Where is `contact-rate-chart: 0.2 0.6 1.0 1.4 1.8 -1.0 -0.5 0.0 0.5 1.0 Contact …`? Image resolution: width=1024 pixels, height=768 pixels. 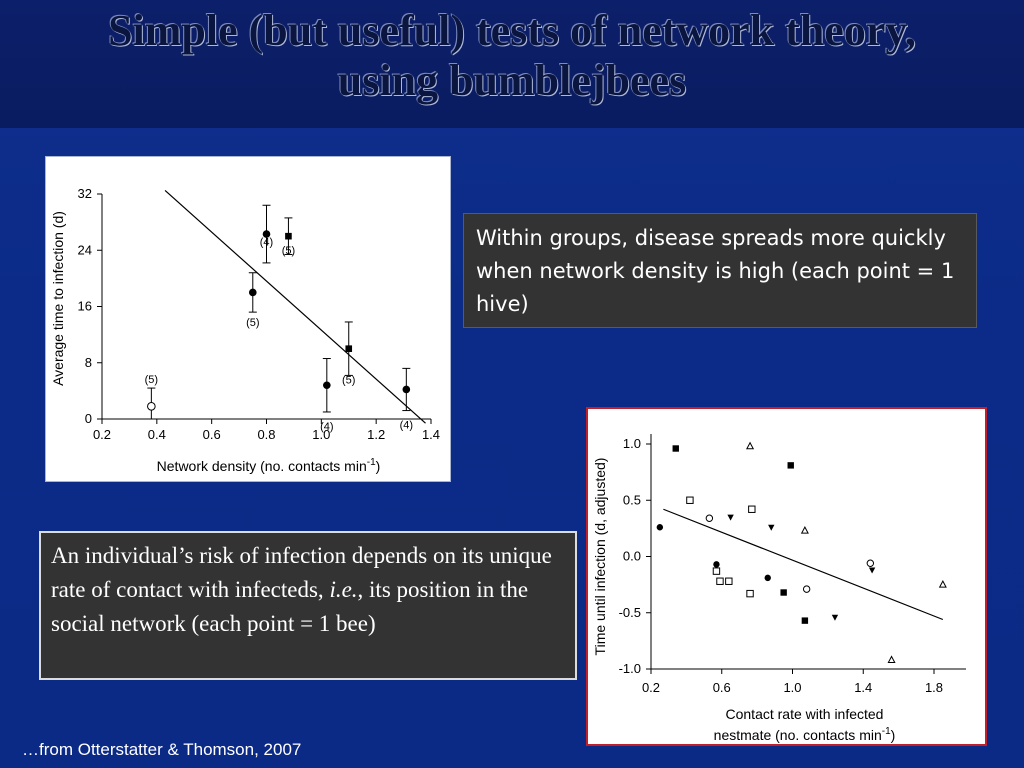
contact-rate-chart: 0.2 0.6 1.0 1.4 1.8 -1.0 -0.5 0.0 0.5 1.0 Contact … is located at coordinates (779, 588).